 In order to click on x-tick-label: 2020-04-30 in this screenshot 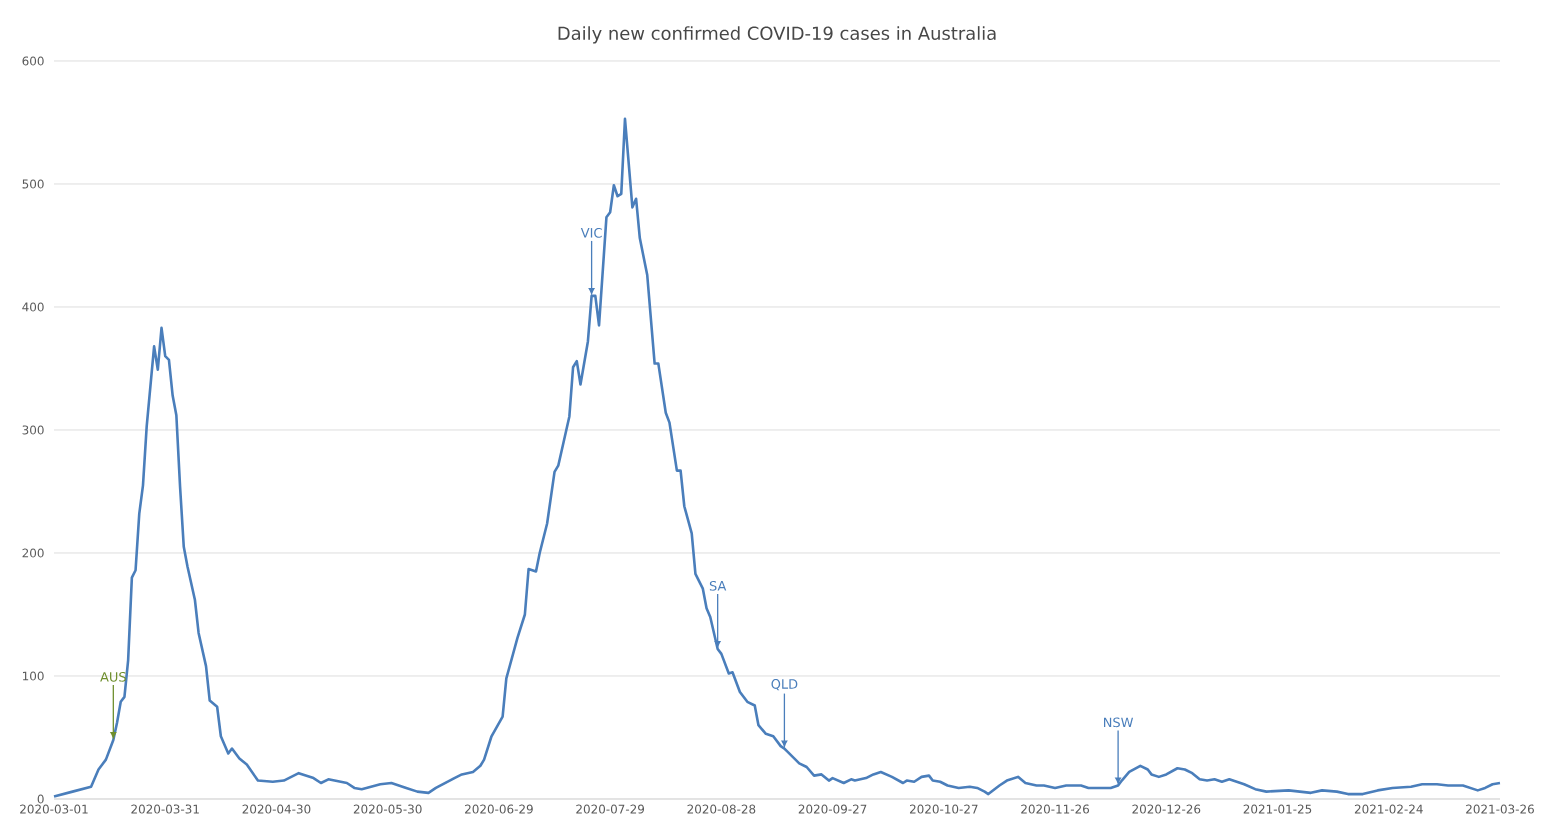, I will do `click(276, 809)`.